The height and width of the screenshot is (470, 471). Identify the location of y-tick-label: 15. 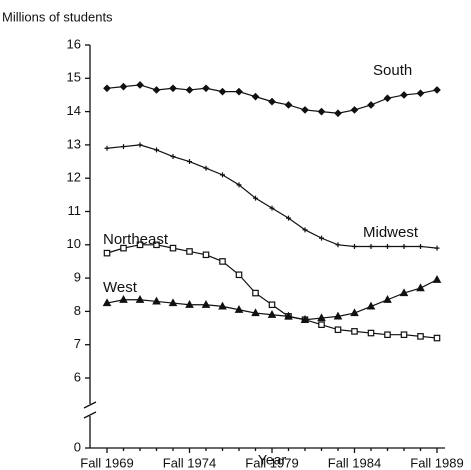
(74, 77).